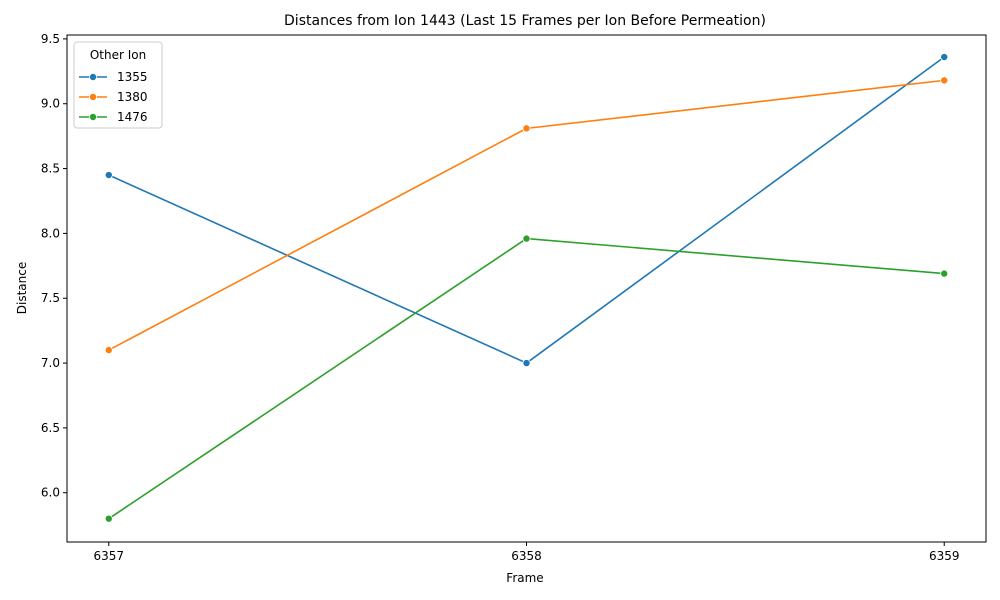 The image size is (1000, 600). I want to click on legend-label: 1355, so click(132, 77).